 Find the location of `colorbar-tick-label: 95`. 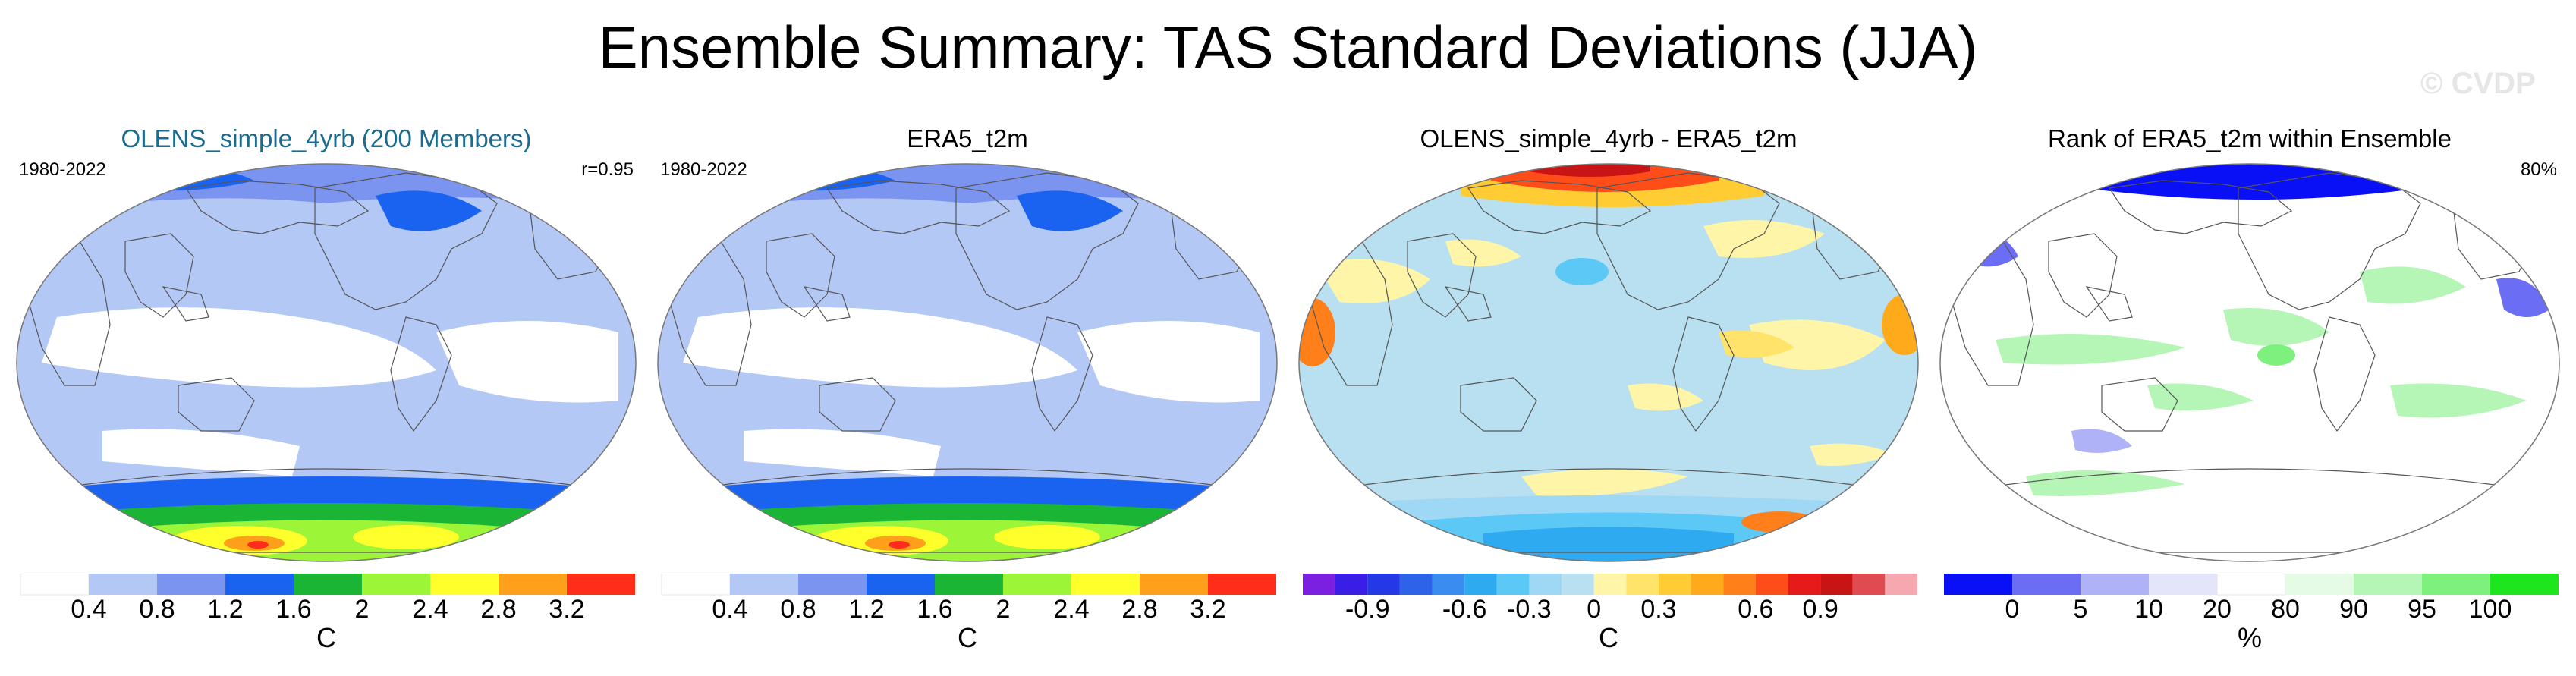

colorbar-tick-label: 95 is located at coordinates (2422, 607).